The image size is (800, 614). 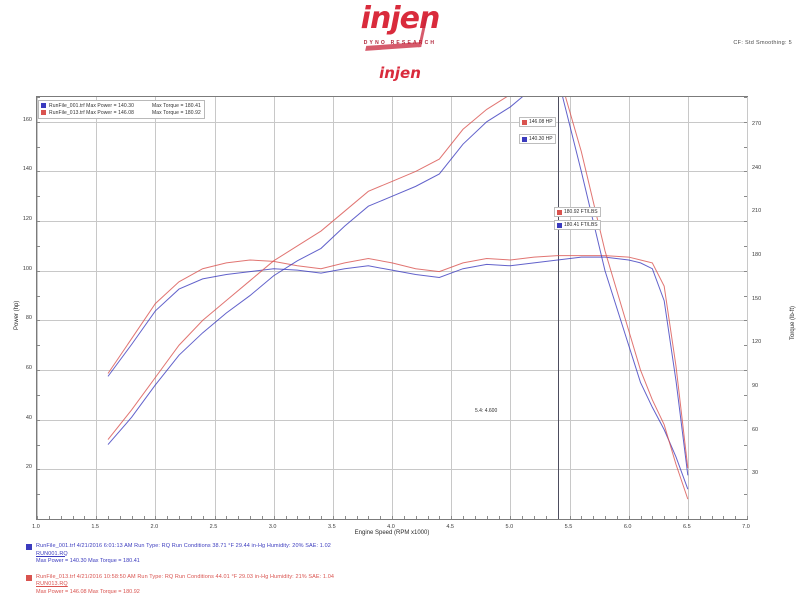 I want to click on x-axis-label: 3.0, so click(x=272, y=527).